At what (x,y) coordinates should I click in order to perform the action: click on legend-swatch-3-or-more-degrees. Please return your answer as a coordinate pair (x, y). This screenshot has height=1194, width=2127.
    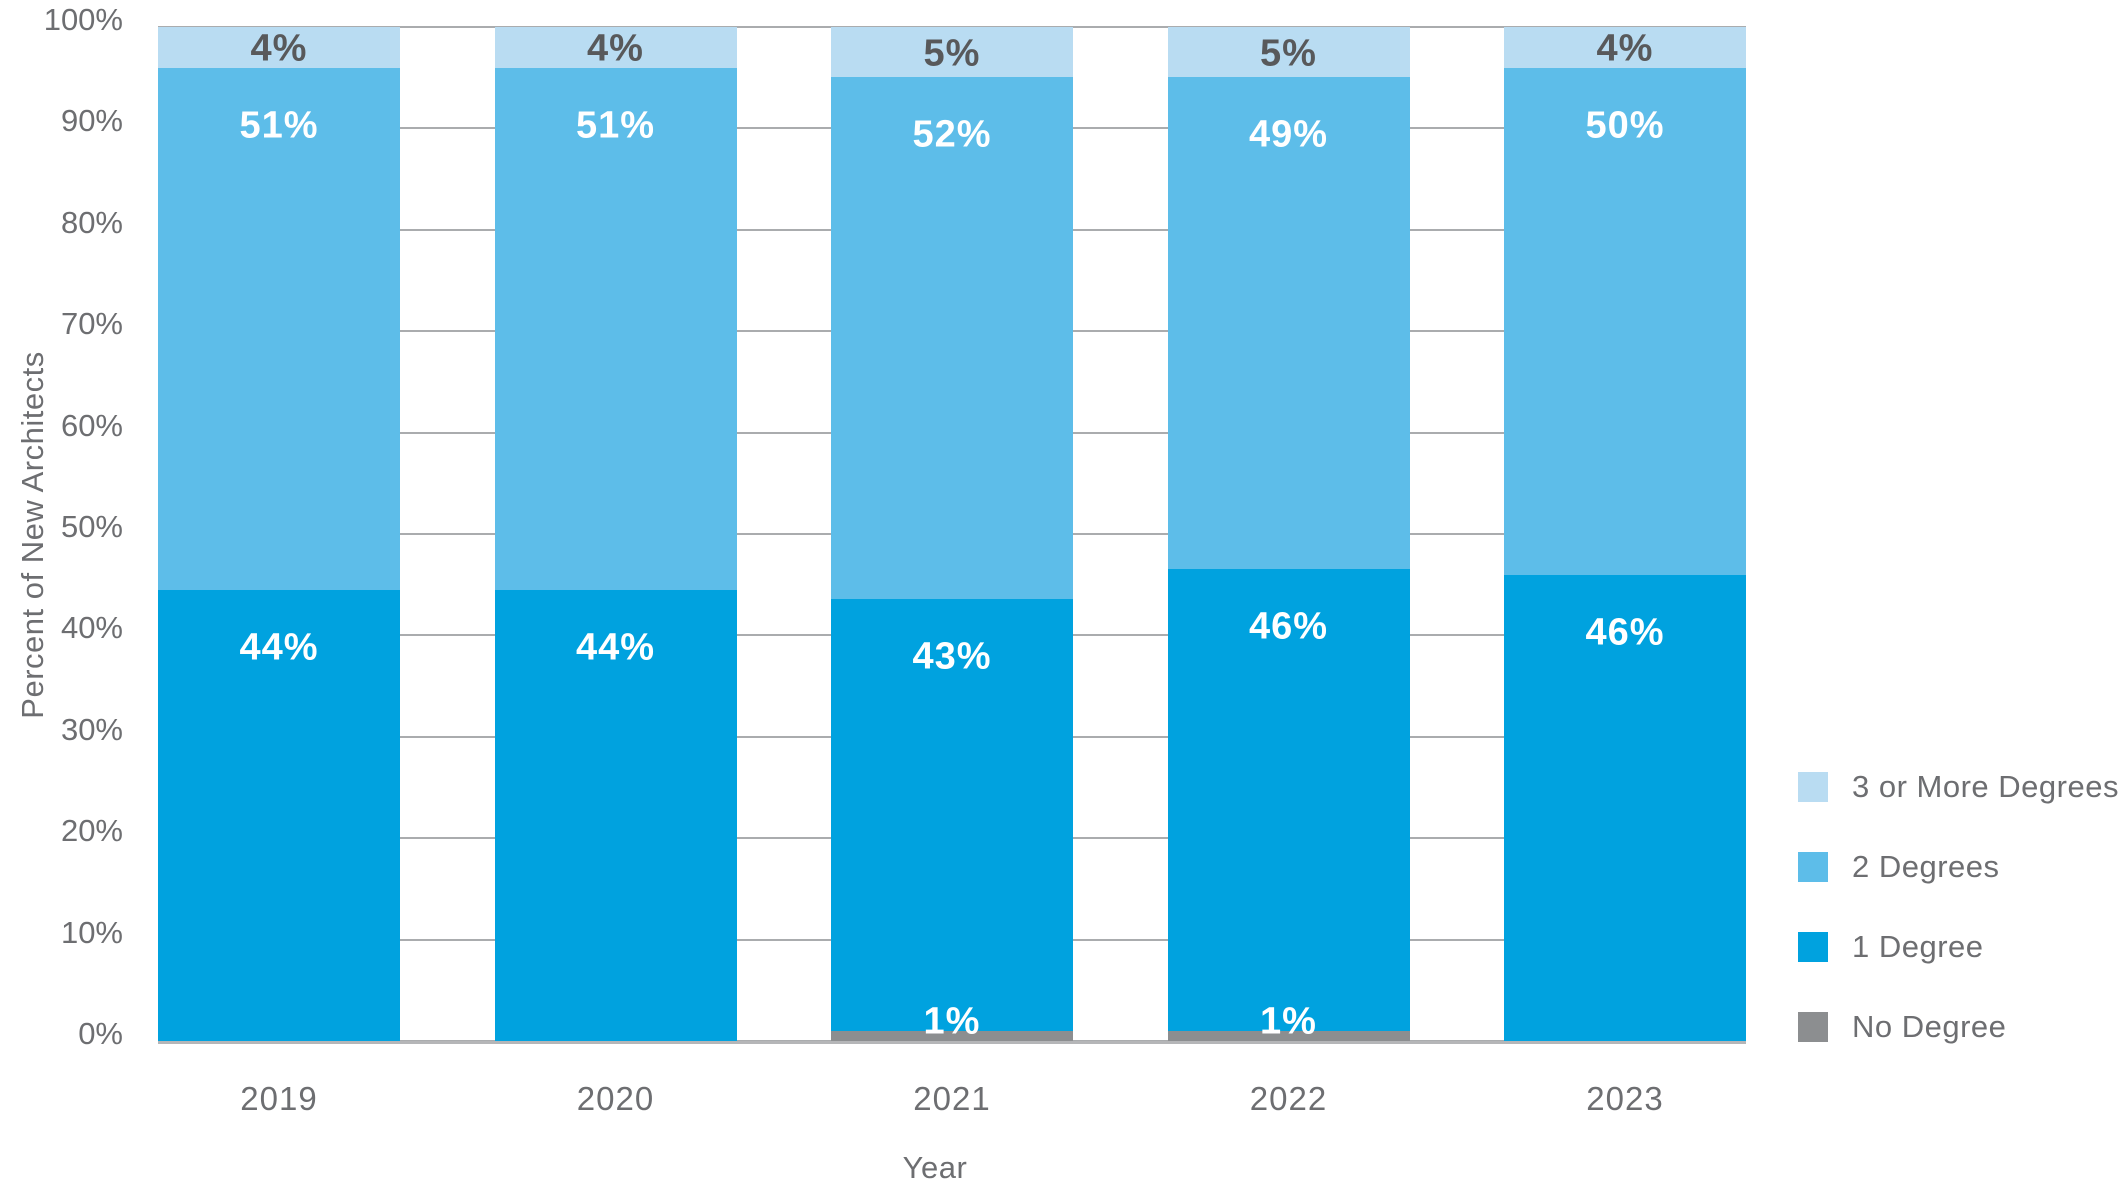
    Looking at the image, I should click on (1813, 787).